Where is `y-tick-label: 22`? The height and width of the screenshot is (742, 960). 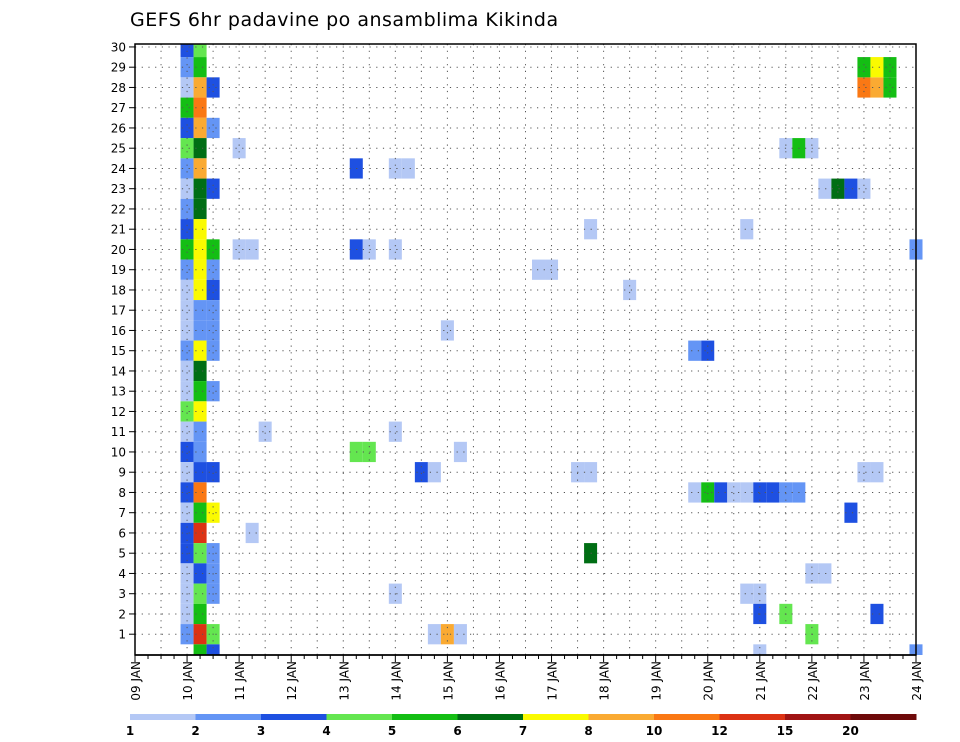
y-tick-label: 22 is located at coordinates (118, 209).